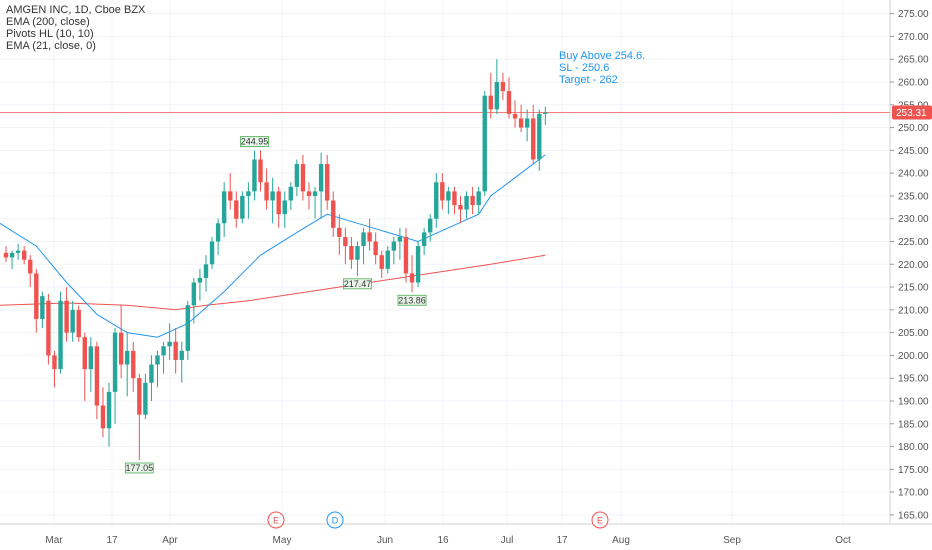 The height and width of the screenshot is (550, 932). I want to click on pivot-label-text: 177.05, so click(140, 468).